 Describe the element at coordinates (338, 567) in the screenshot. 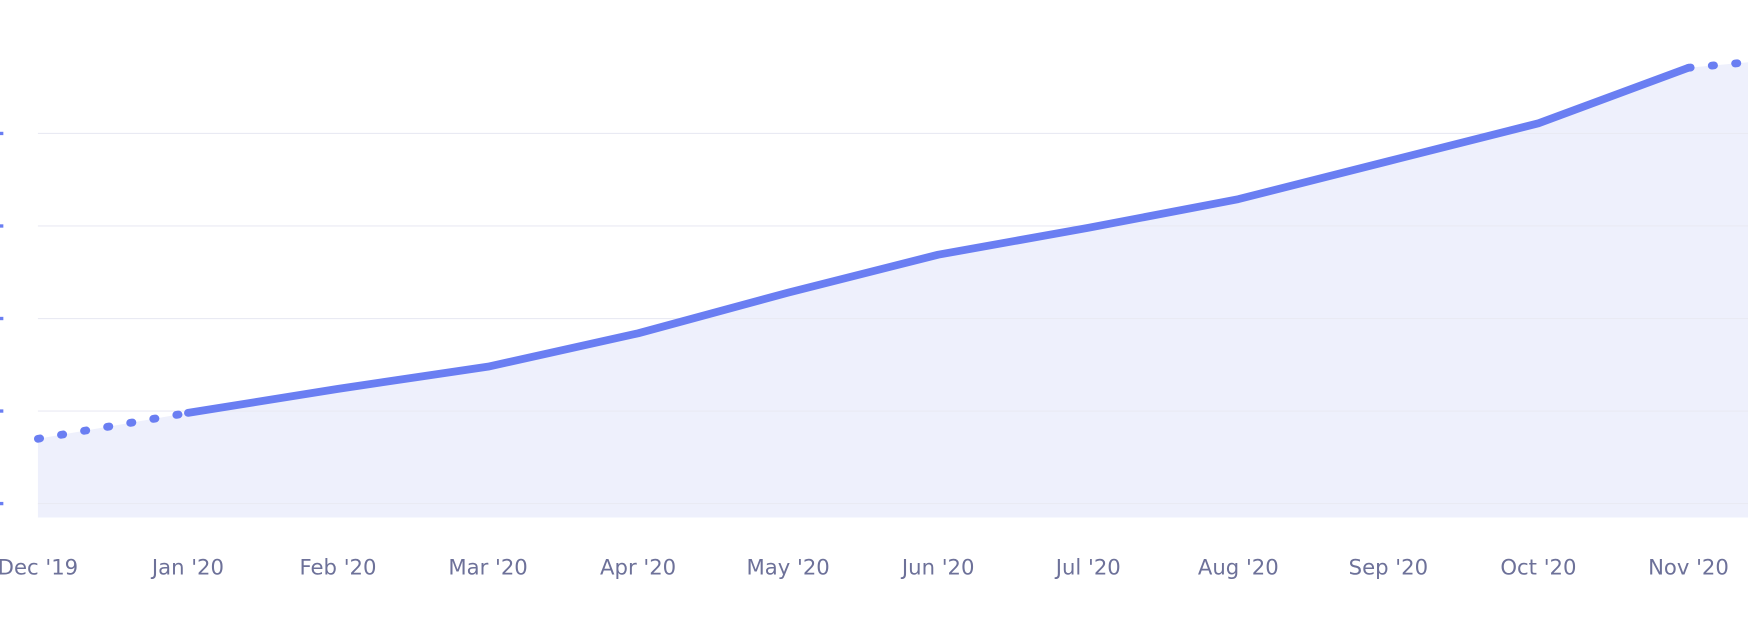

I see `x-tick-label: Feb '20` at that location.